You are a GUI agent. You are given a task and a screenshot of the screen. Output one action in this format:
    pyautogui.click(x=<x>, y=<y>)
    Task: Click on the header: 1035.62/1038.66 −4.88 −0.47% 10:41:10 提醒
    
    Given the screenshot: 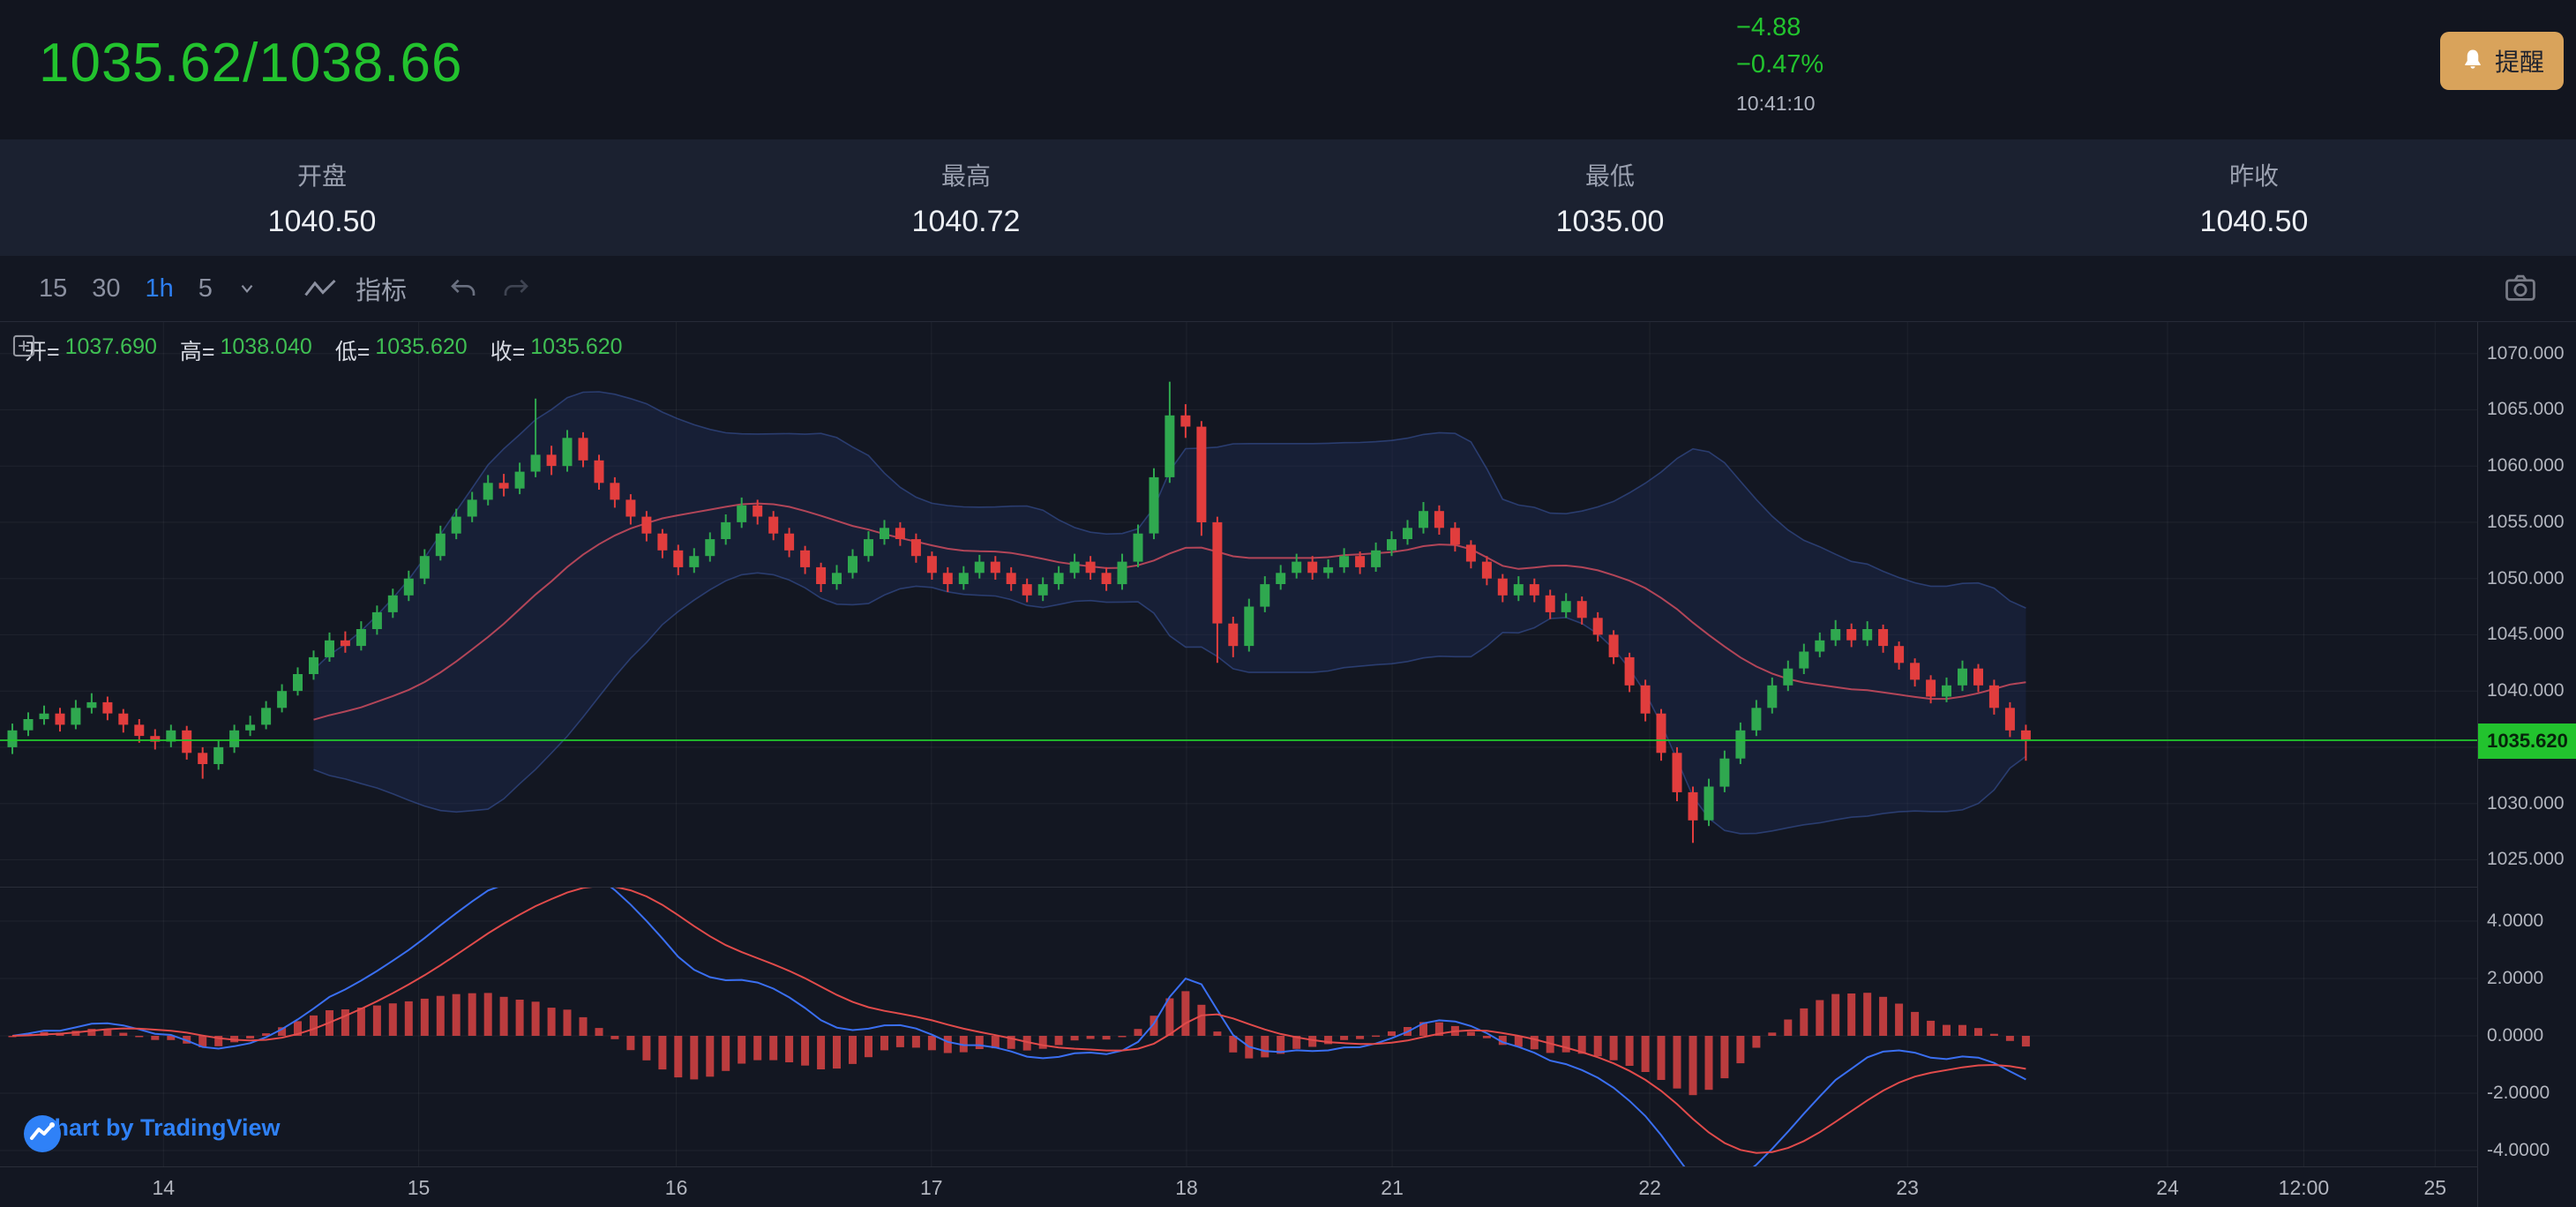 What is the action you would take?
    pyautogui.click(x=1288, y=69)
    